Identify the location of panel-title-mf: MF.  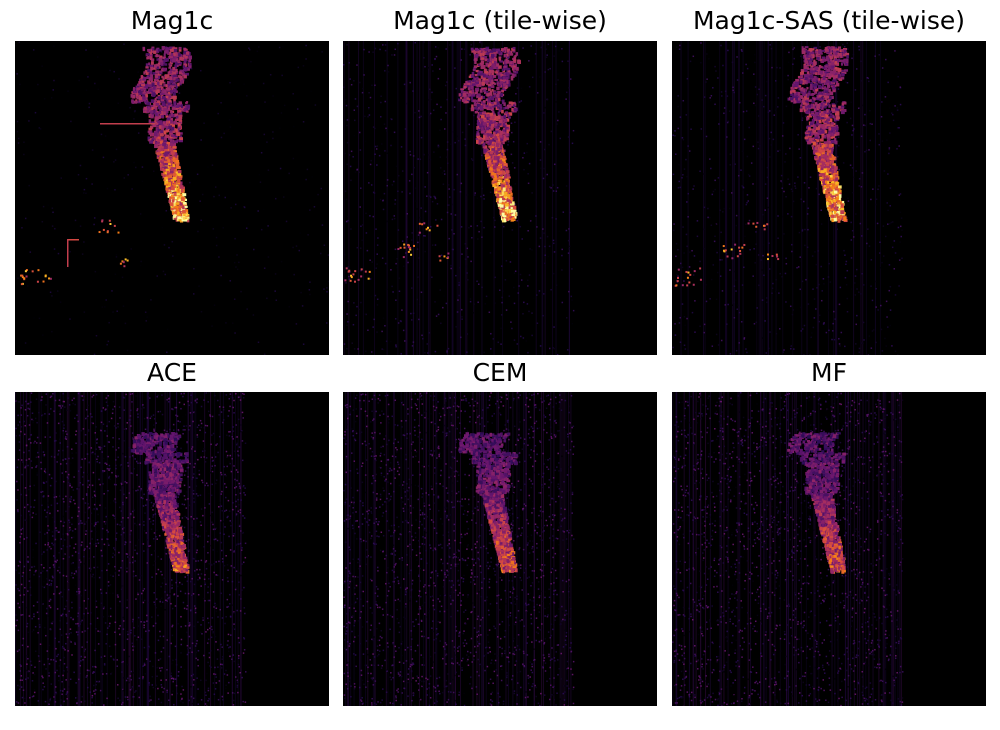
(829, 372).